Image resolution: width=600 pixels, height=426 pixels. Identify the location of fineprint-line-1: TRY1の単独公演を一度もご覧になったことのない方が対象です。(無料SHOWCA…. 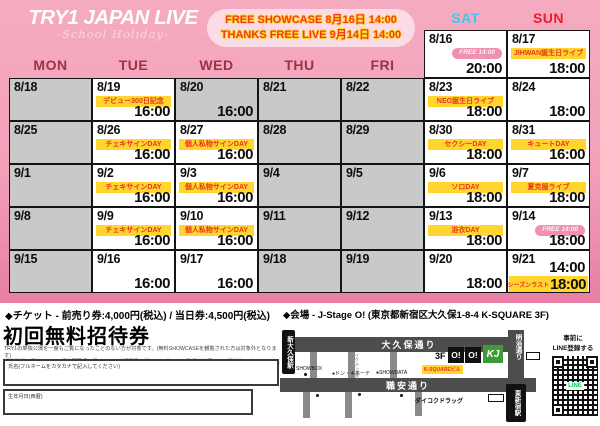
(140, 352).